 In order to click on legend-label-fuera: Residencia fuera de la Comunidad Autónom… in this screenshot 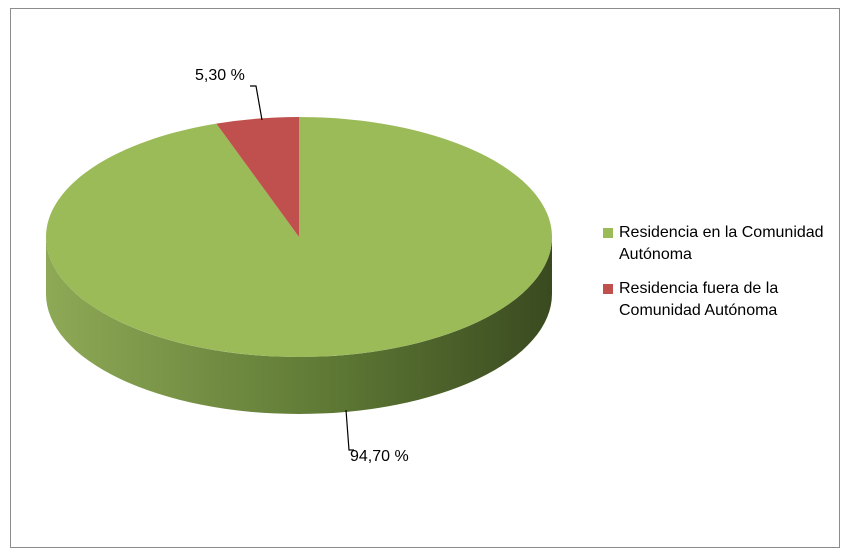, I will do `click(699, 299)`.